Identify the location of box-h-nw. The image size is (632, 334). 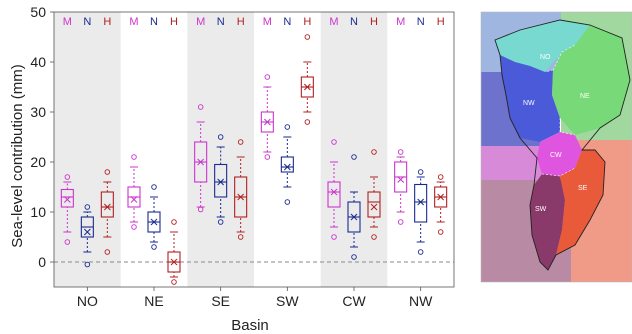
(441, 204).